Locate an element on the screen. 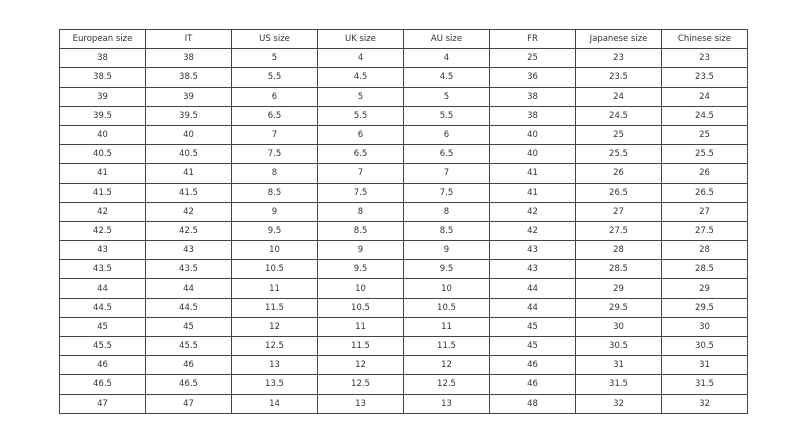 This screenshot has height=444, width=794. table-row: 45.5 45.5 12.5 11.5 11.5 45 30.5 30.5 is located at coordinates (403, 346).